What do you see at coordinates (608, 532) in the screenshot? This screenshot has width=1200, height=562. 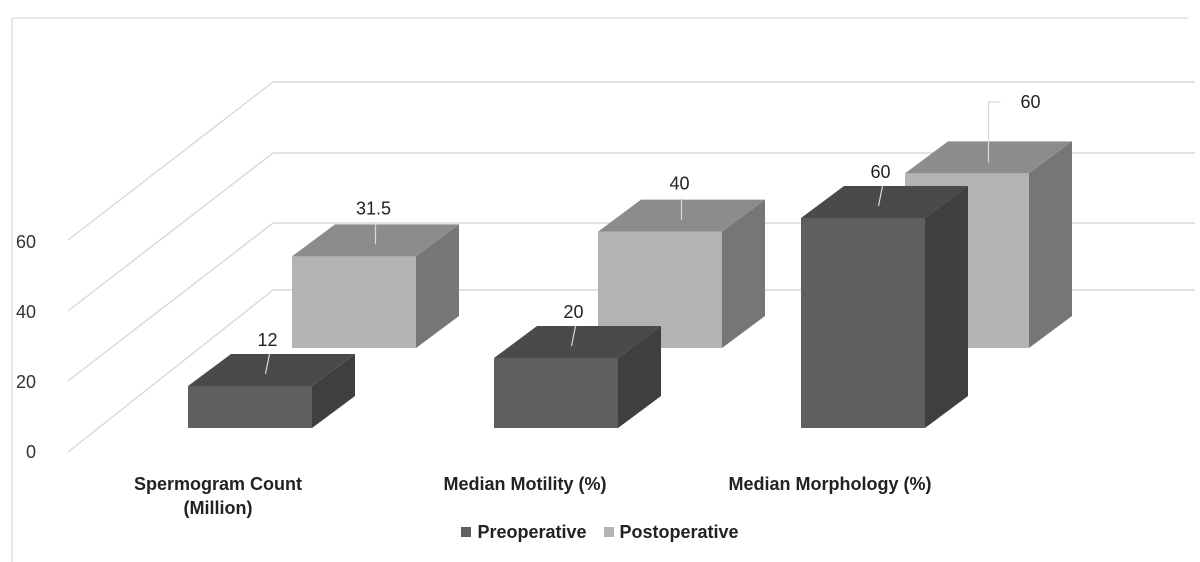 I see `legend-swatch-postoperative` at bounding box center [608, 532].